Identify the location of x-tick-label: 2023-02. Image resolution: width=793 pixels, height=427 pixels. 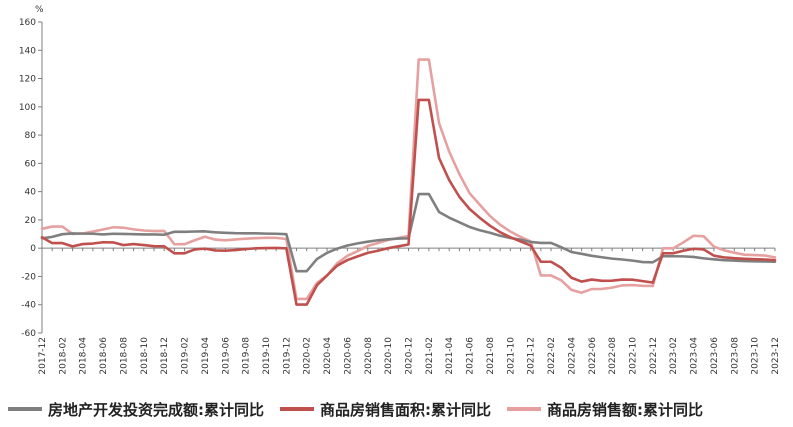
(674, 356).